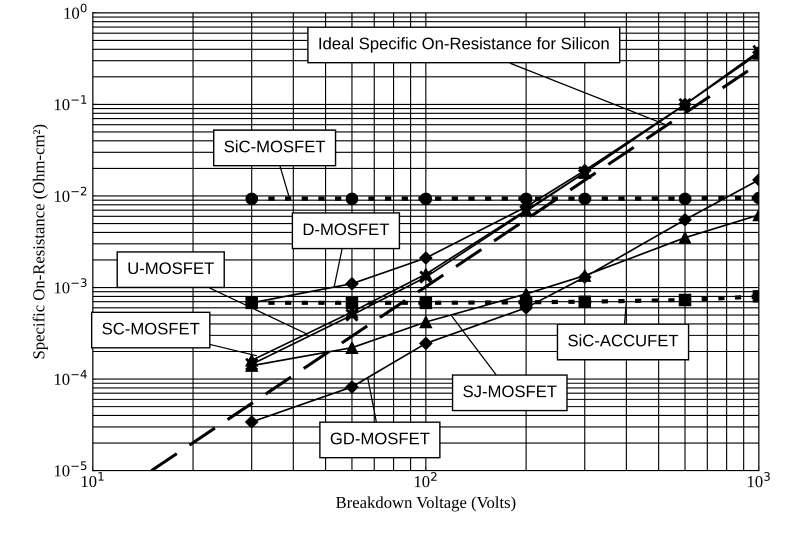  Describe the element at coordinates (425, 480) in the screenshot. I see `x-tick-label: 10$^{2}$` at that location.